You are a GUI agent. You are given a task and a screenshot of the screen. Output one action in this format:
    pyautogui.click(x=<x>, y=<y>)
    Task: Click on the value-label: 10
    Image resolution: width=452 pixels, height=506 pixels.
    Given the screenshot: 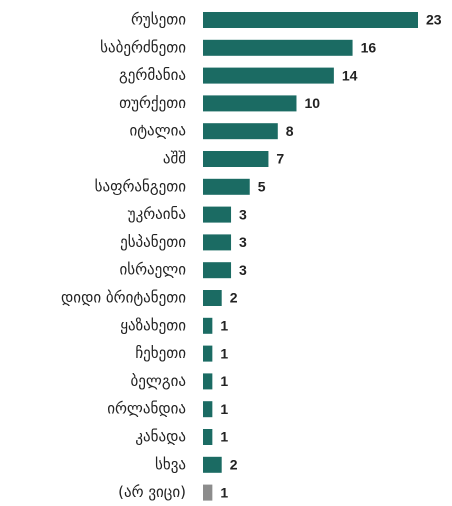 What is the action you would take?
    pyautogui.click(x=312, y=103)
    